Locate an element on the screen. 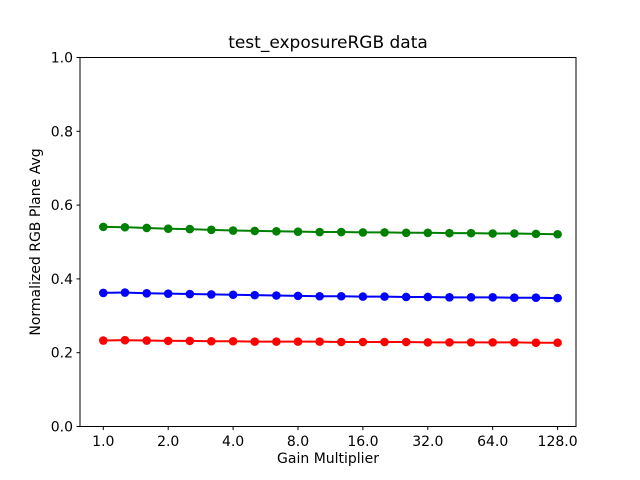 This screenshot has width=640, height=480. line-blue-plane is located at coordinates (330, 295).